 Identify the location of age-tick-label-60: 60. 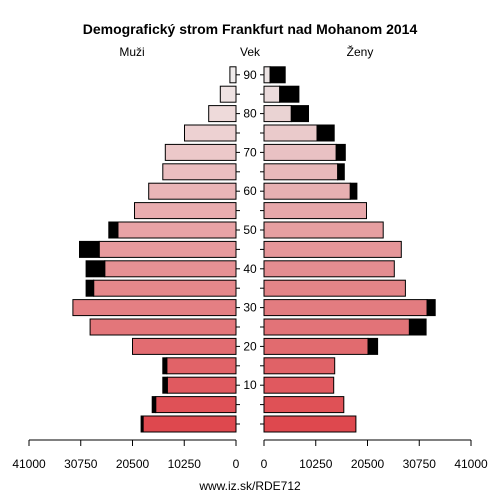
(250, 191).